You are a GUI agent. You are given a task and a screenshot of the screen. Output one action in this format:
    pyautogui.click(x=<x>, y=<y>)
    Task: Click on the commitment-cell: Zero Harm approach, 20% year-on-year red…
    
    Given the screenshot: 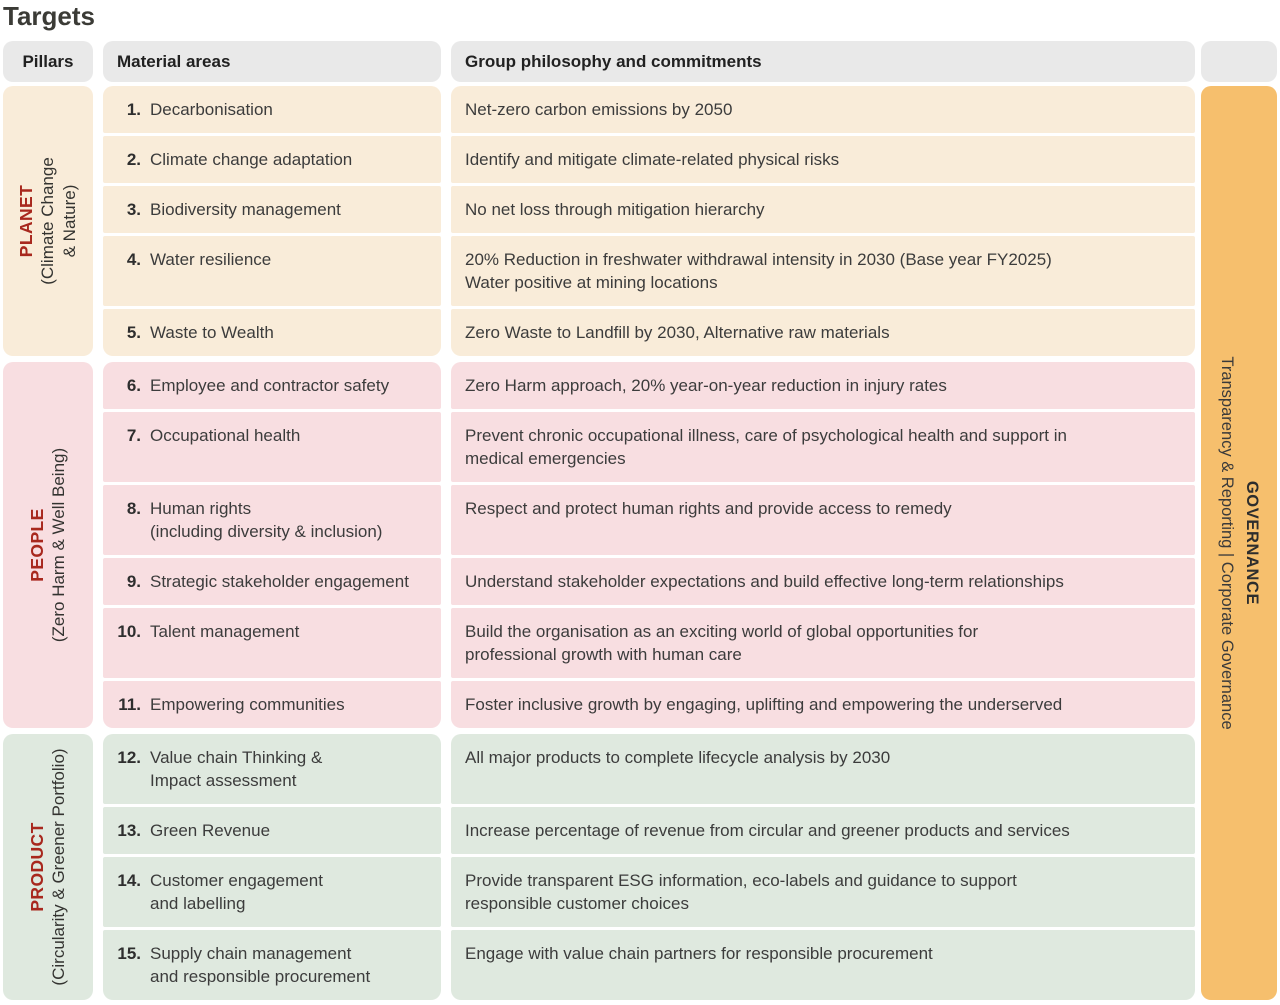 What is the action you would take?
    pyautogui.click(x=823, y=385)
    